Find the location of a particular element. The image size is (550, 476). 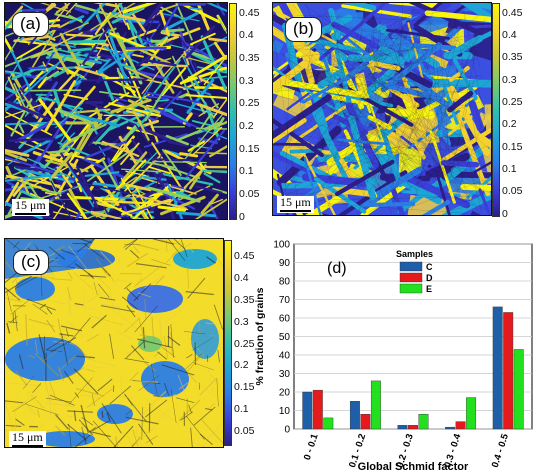

x-tick-label: 0 - 0.1 is located at coordinates (311, 447).